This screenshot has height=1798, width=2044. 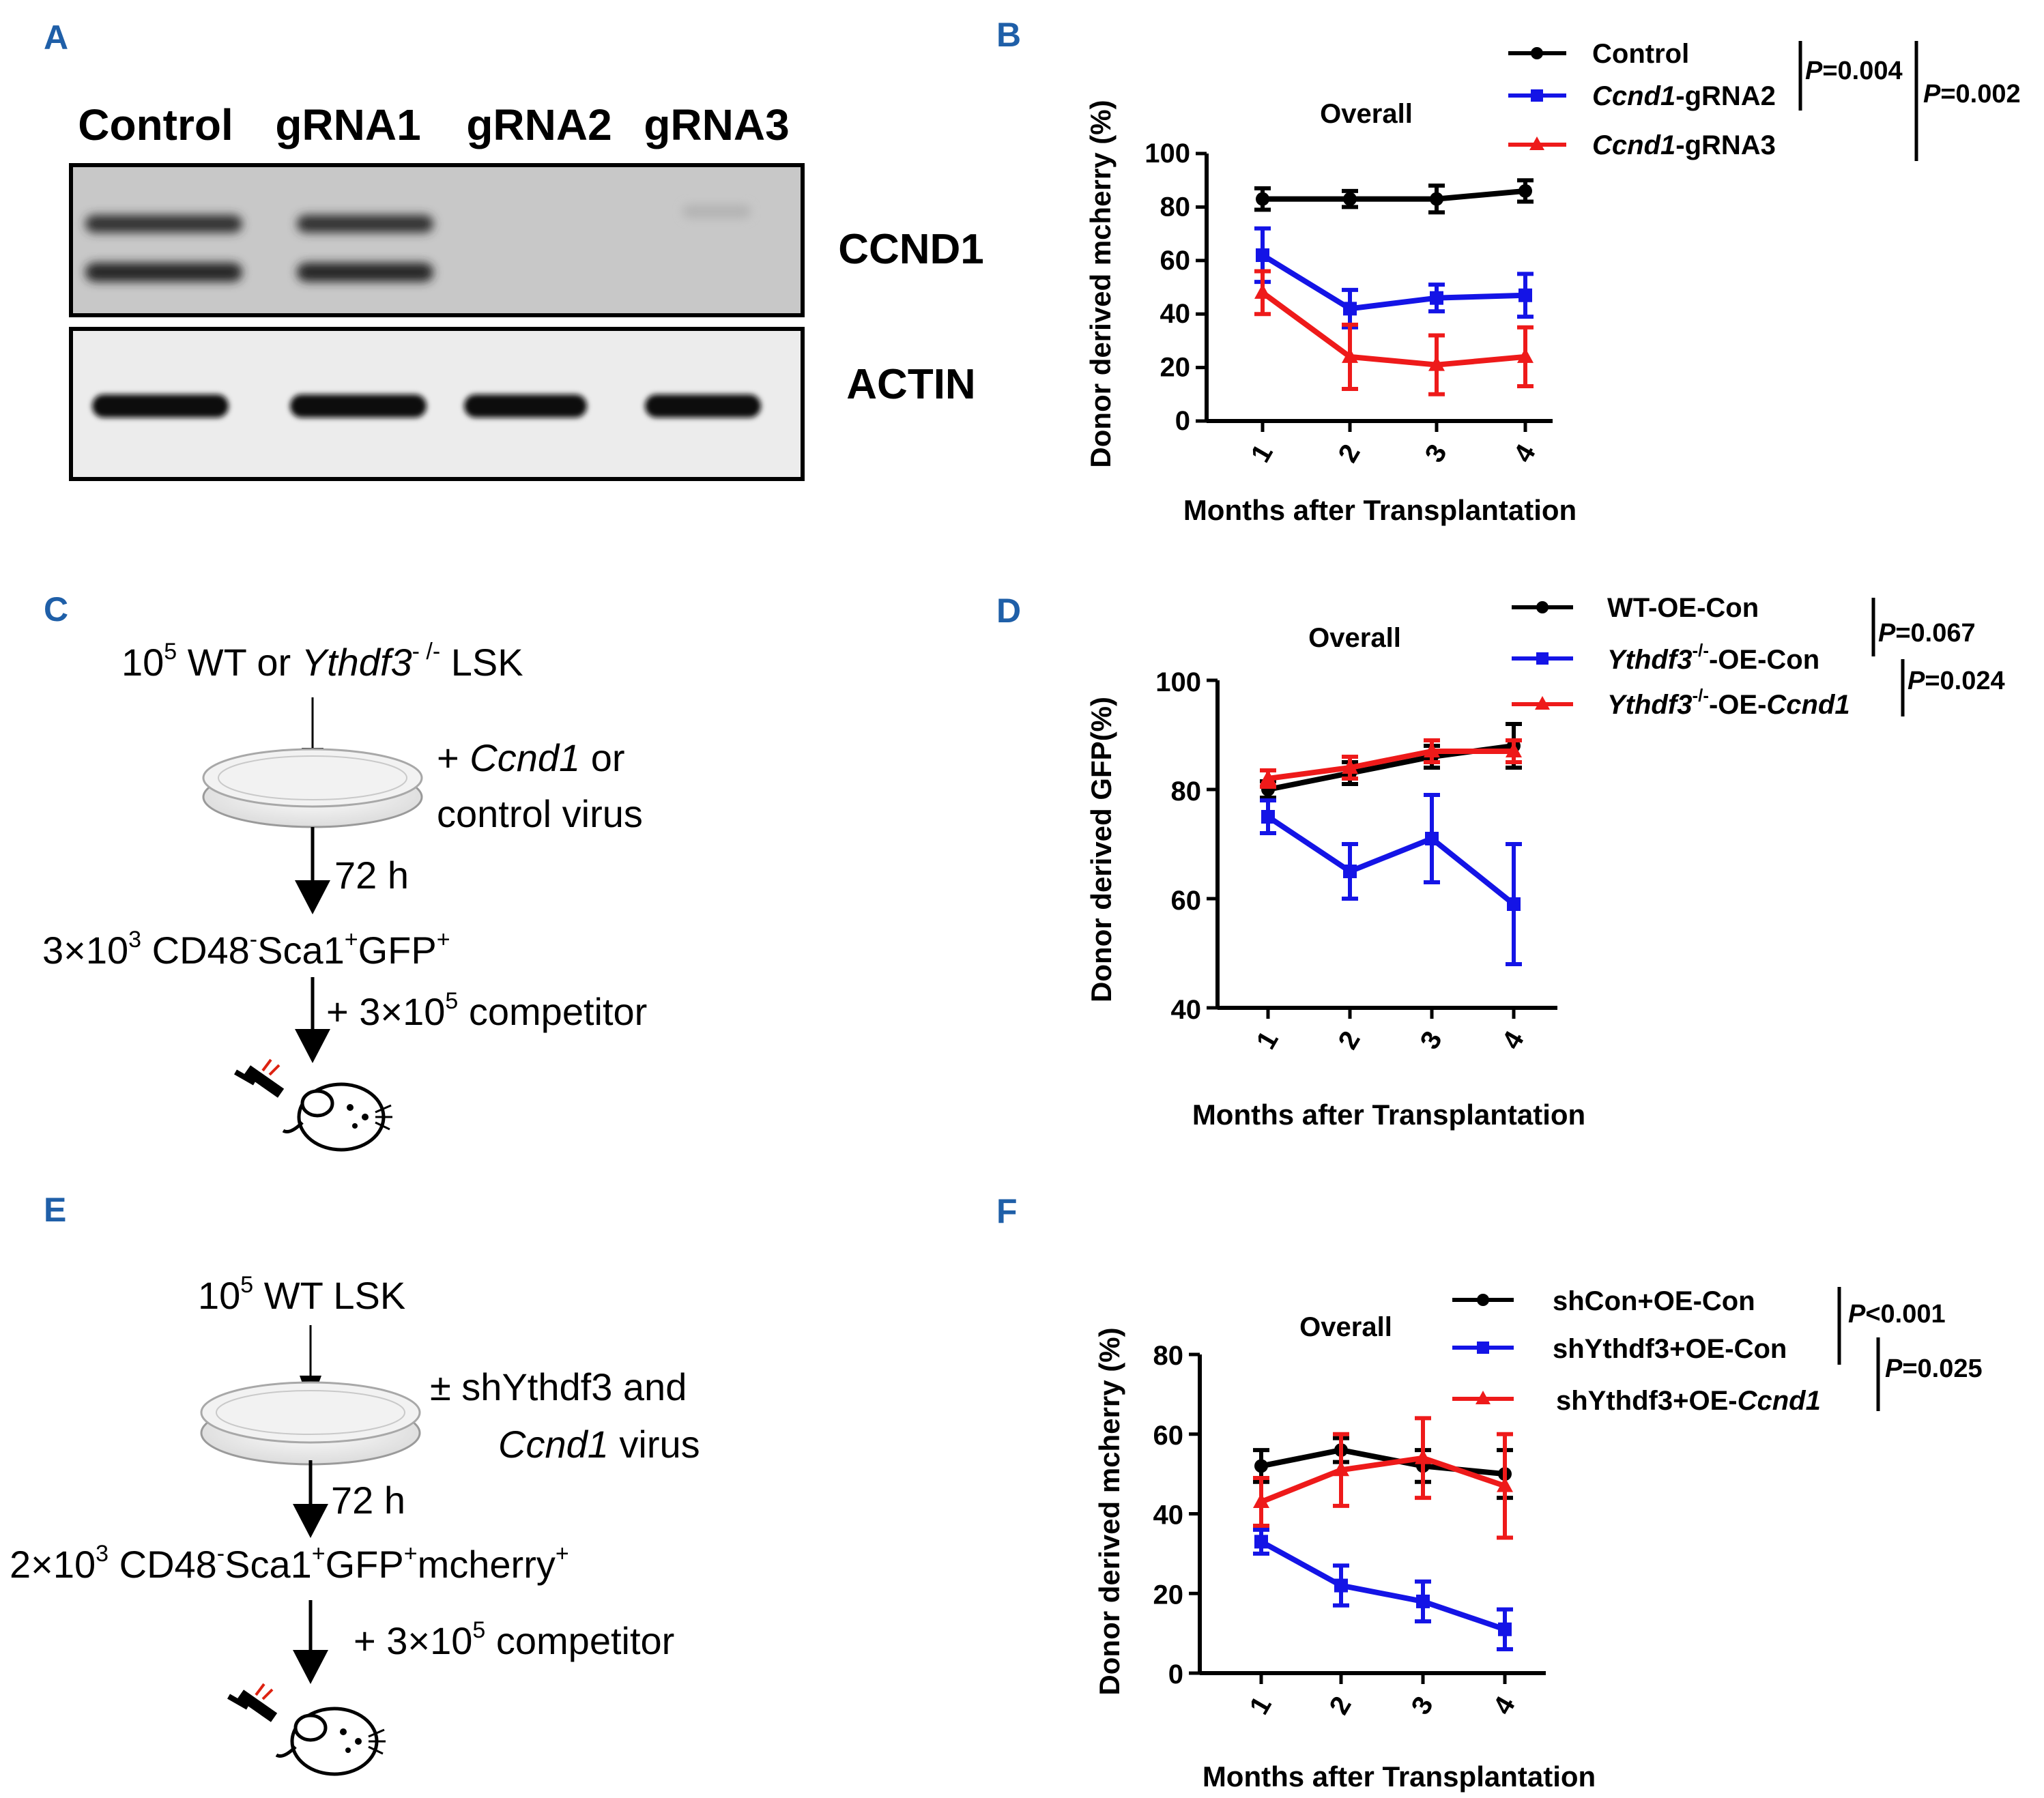 I want to click on competitor-step: + 3×105 competitor, so click(x=486, y=1010).